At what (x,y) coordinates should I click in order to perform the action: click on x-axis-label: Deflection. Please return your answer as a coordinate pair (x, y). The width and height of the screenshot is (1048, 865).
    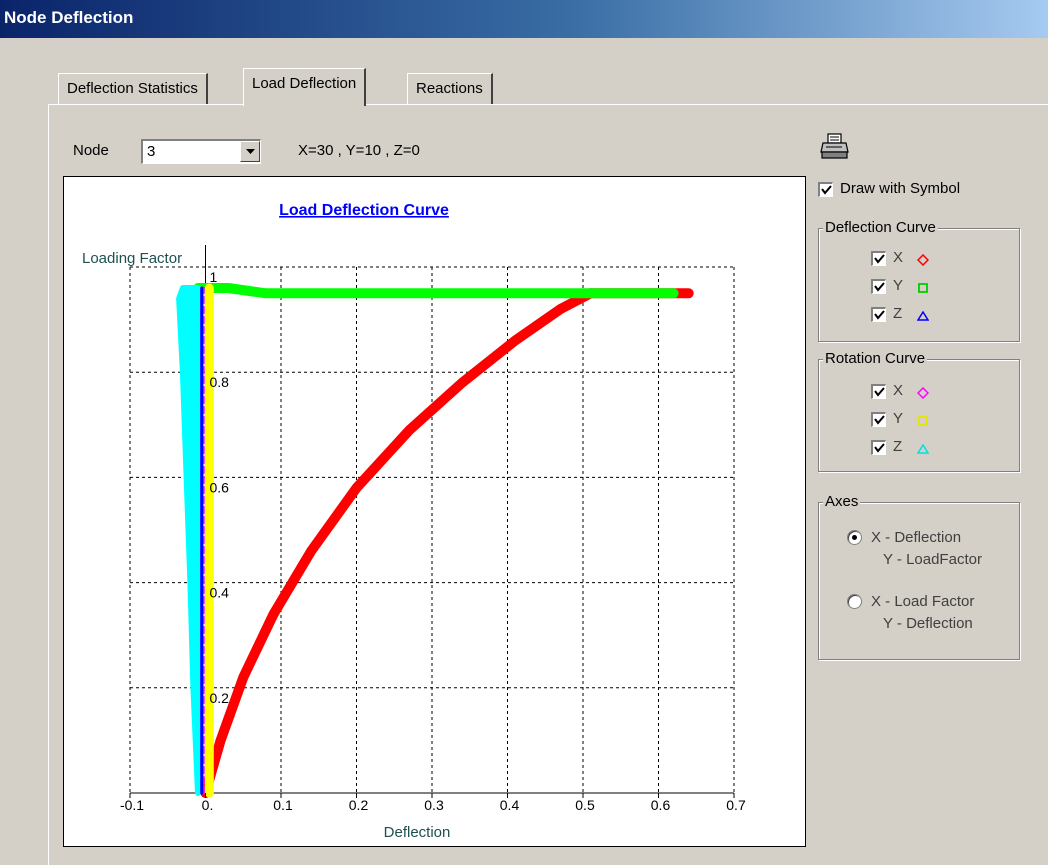
    Looking at the image, I should click on (417, 832).